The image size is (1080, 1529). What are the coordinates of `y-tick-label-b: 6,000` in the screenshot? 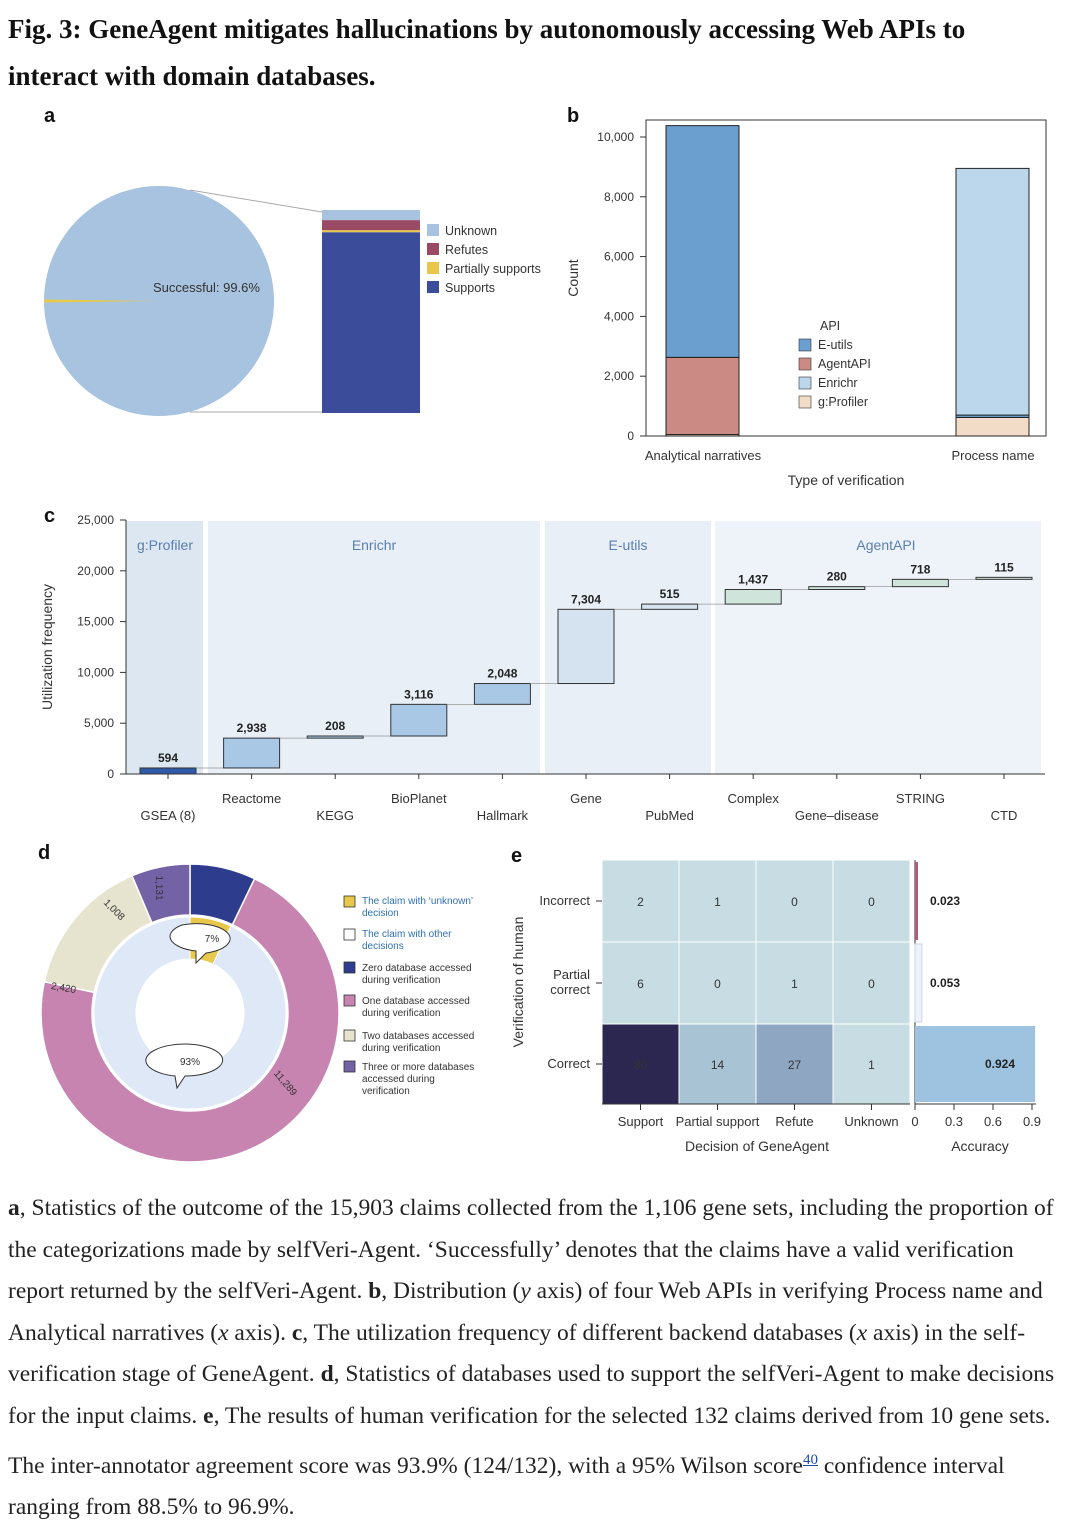 It's located at (619, 257).